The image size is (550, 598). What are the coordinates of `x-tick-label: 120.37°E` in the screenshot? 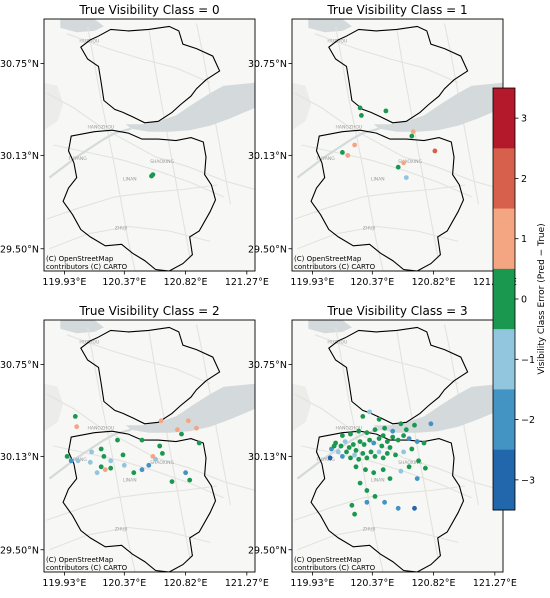 It's located at (372, 583).